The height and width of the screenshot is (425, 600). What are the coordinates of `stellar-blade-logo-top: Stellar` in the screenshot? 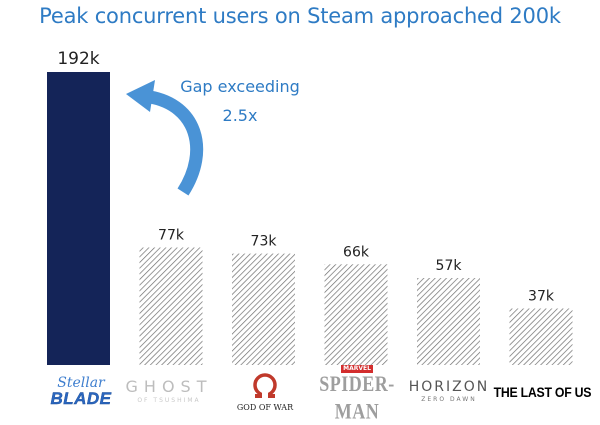 It's located at (81, 383).